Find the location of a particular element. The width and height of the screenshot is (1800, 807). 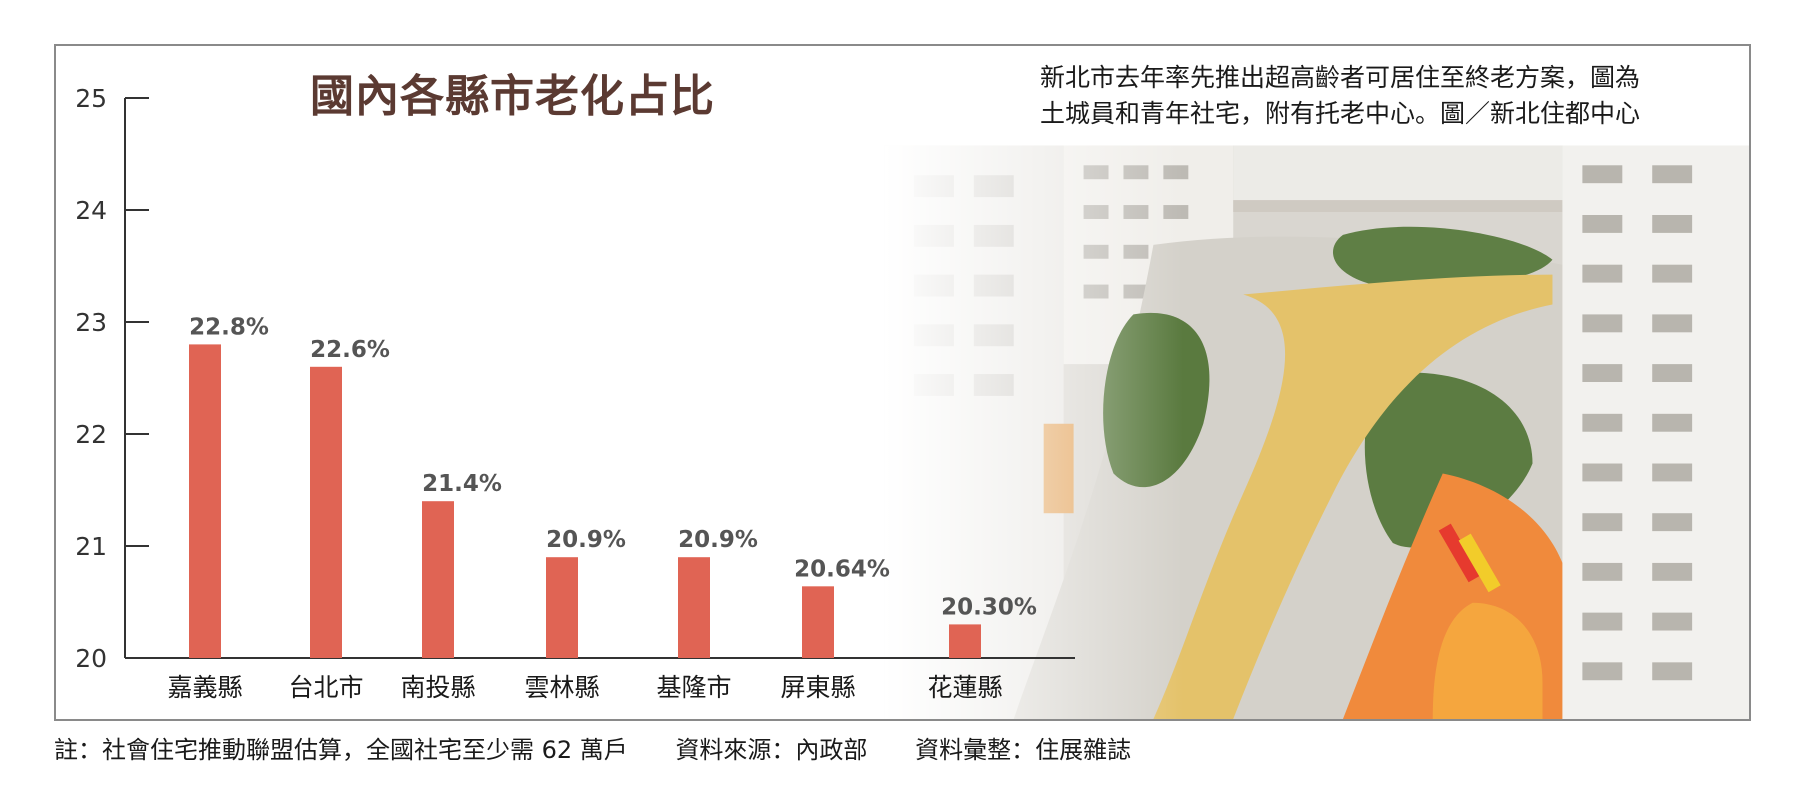

data-label: 22.8% is located at coordinates (229, 327).